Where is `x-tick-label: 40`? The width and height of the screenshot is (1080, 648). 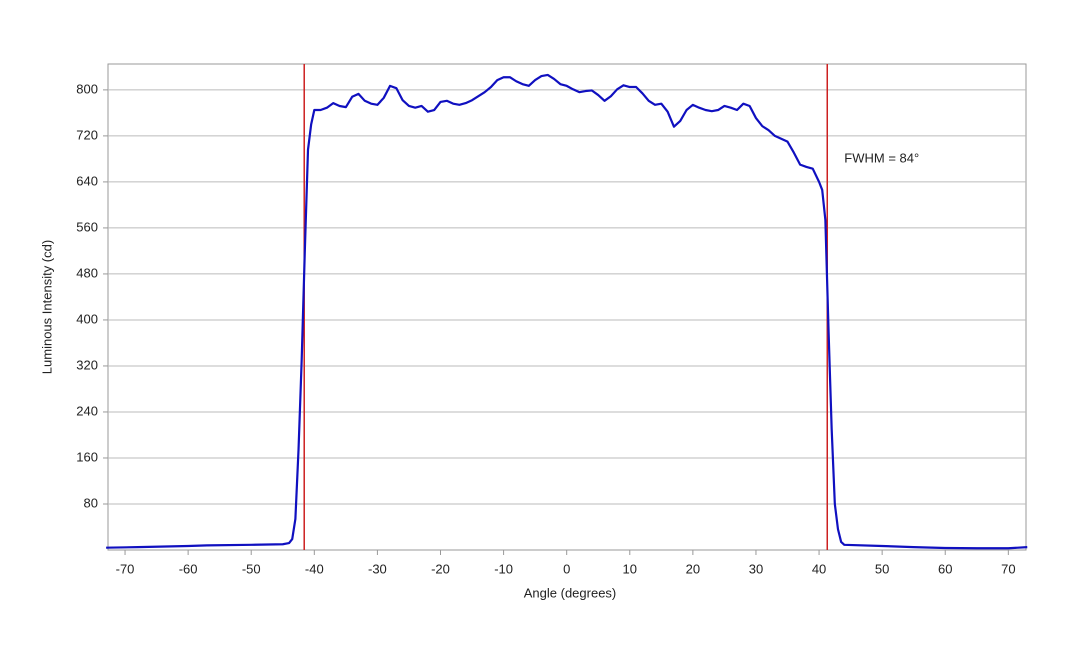 x-tick-label: 40 is located at coordinates (819, 568).